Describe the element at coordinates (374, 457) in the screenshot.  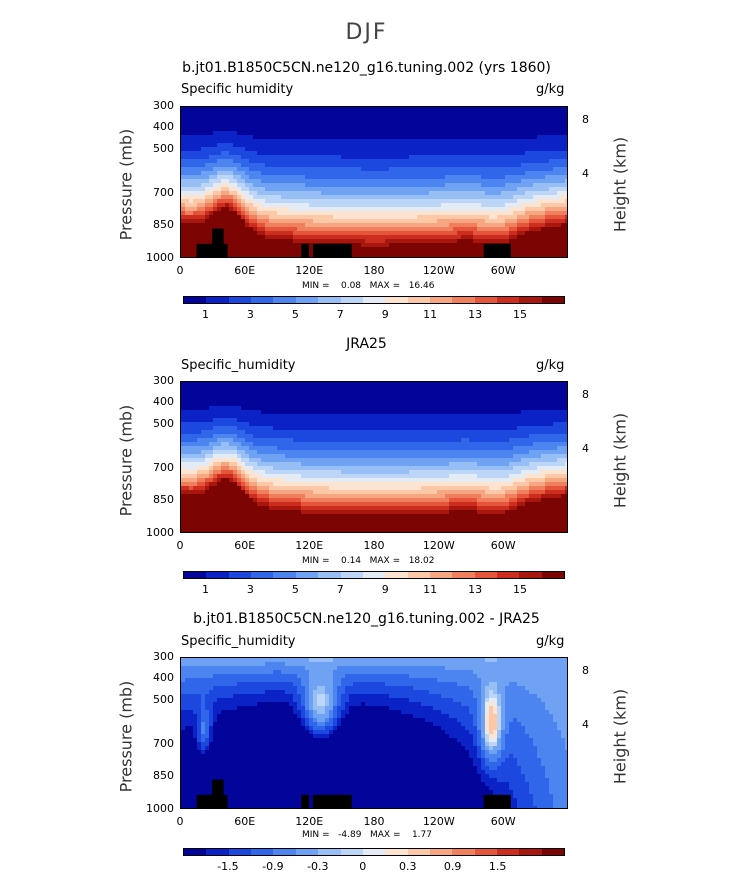
I see `heatmap-svg` at that location.